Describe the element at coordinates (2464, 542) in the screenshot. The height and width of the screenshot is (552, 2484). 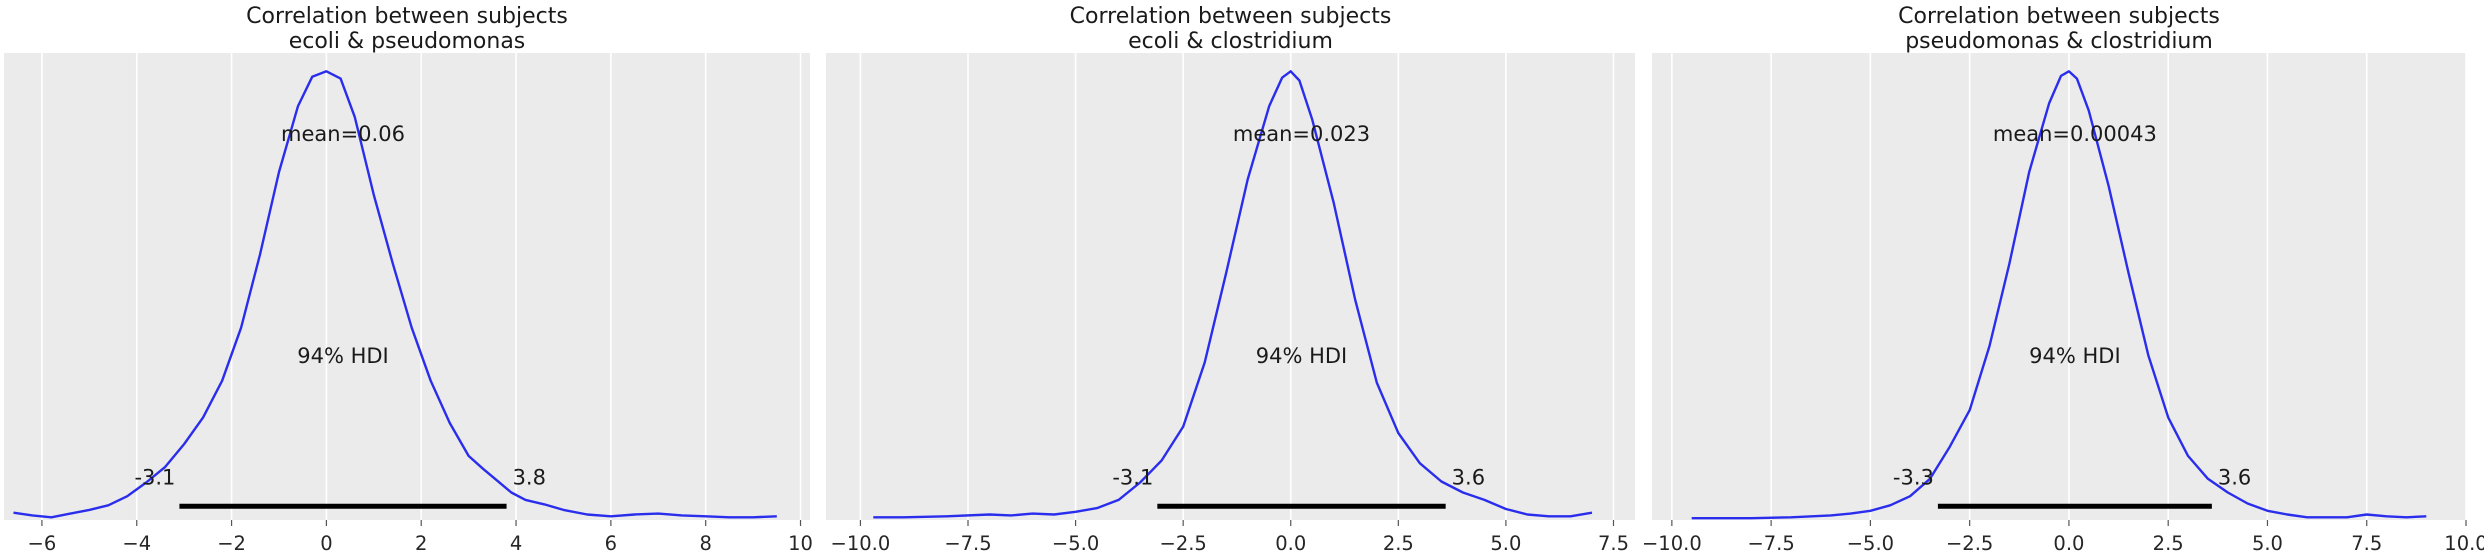
I see `x-tick-label: 10.0` at that location.